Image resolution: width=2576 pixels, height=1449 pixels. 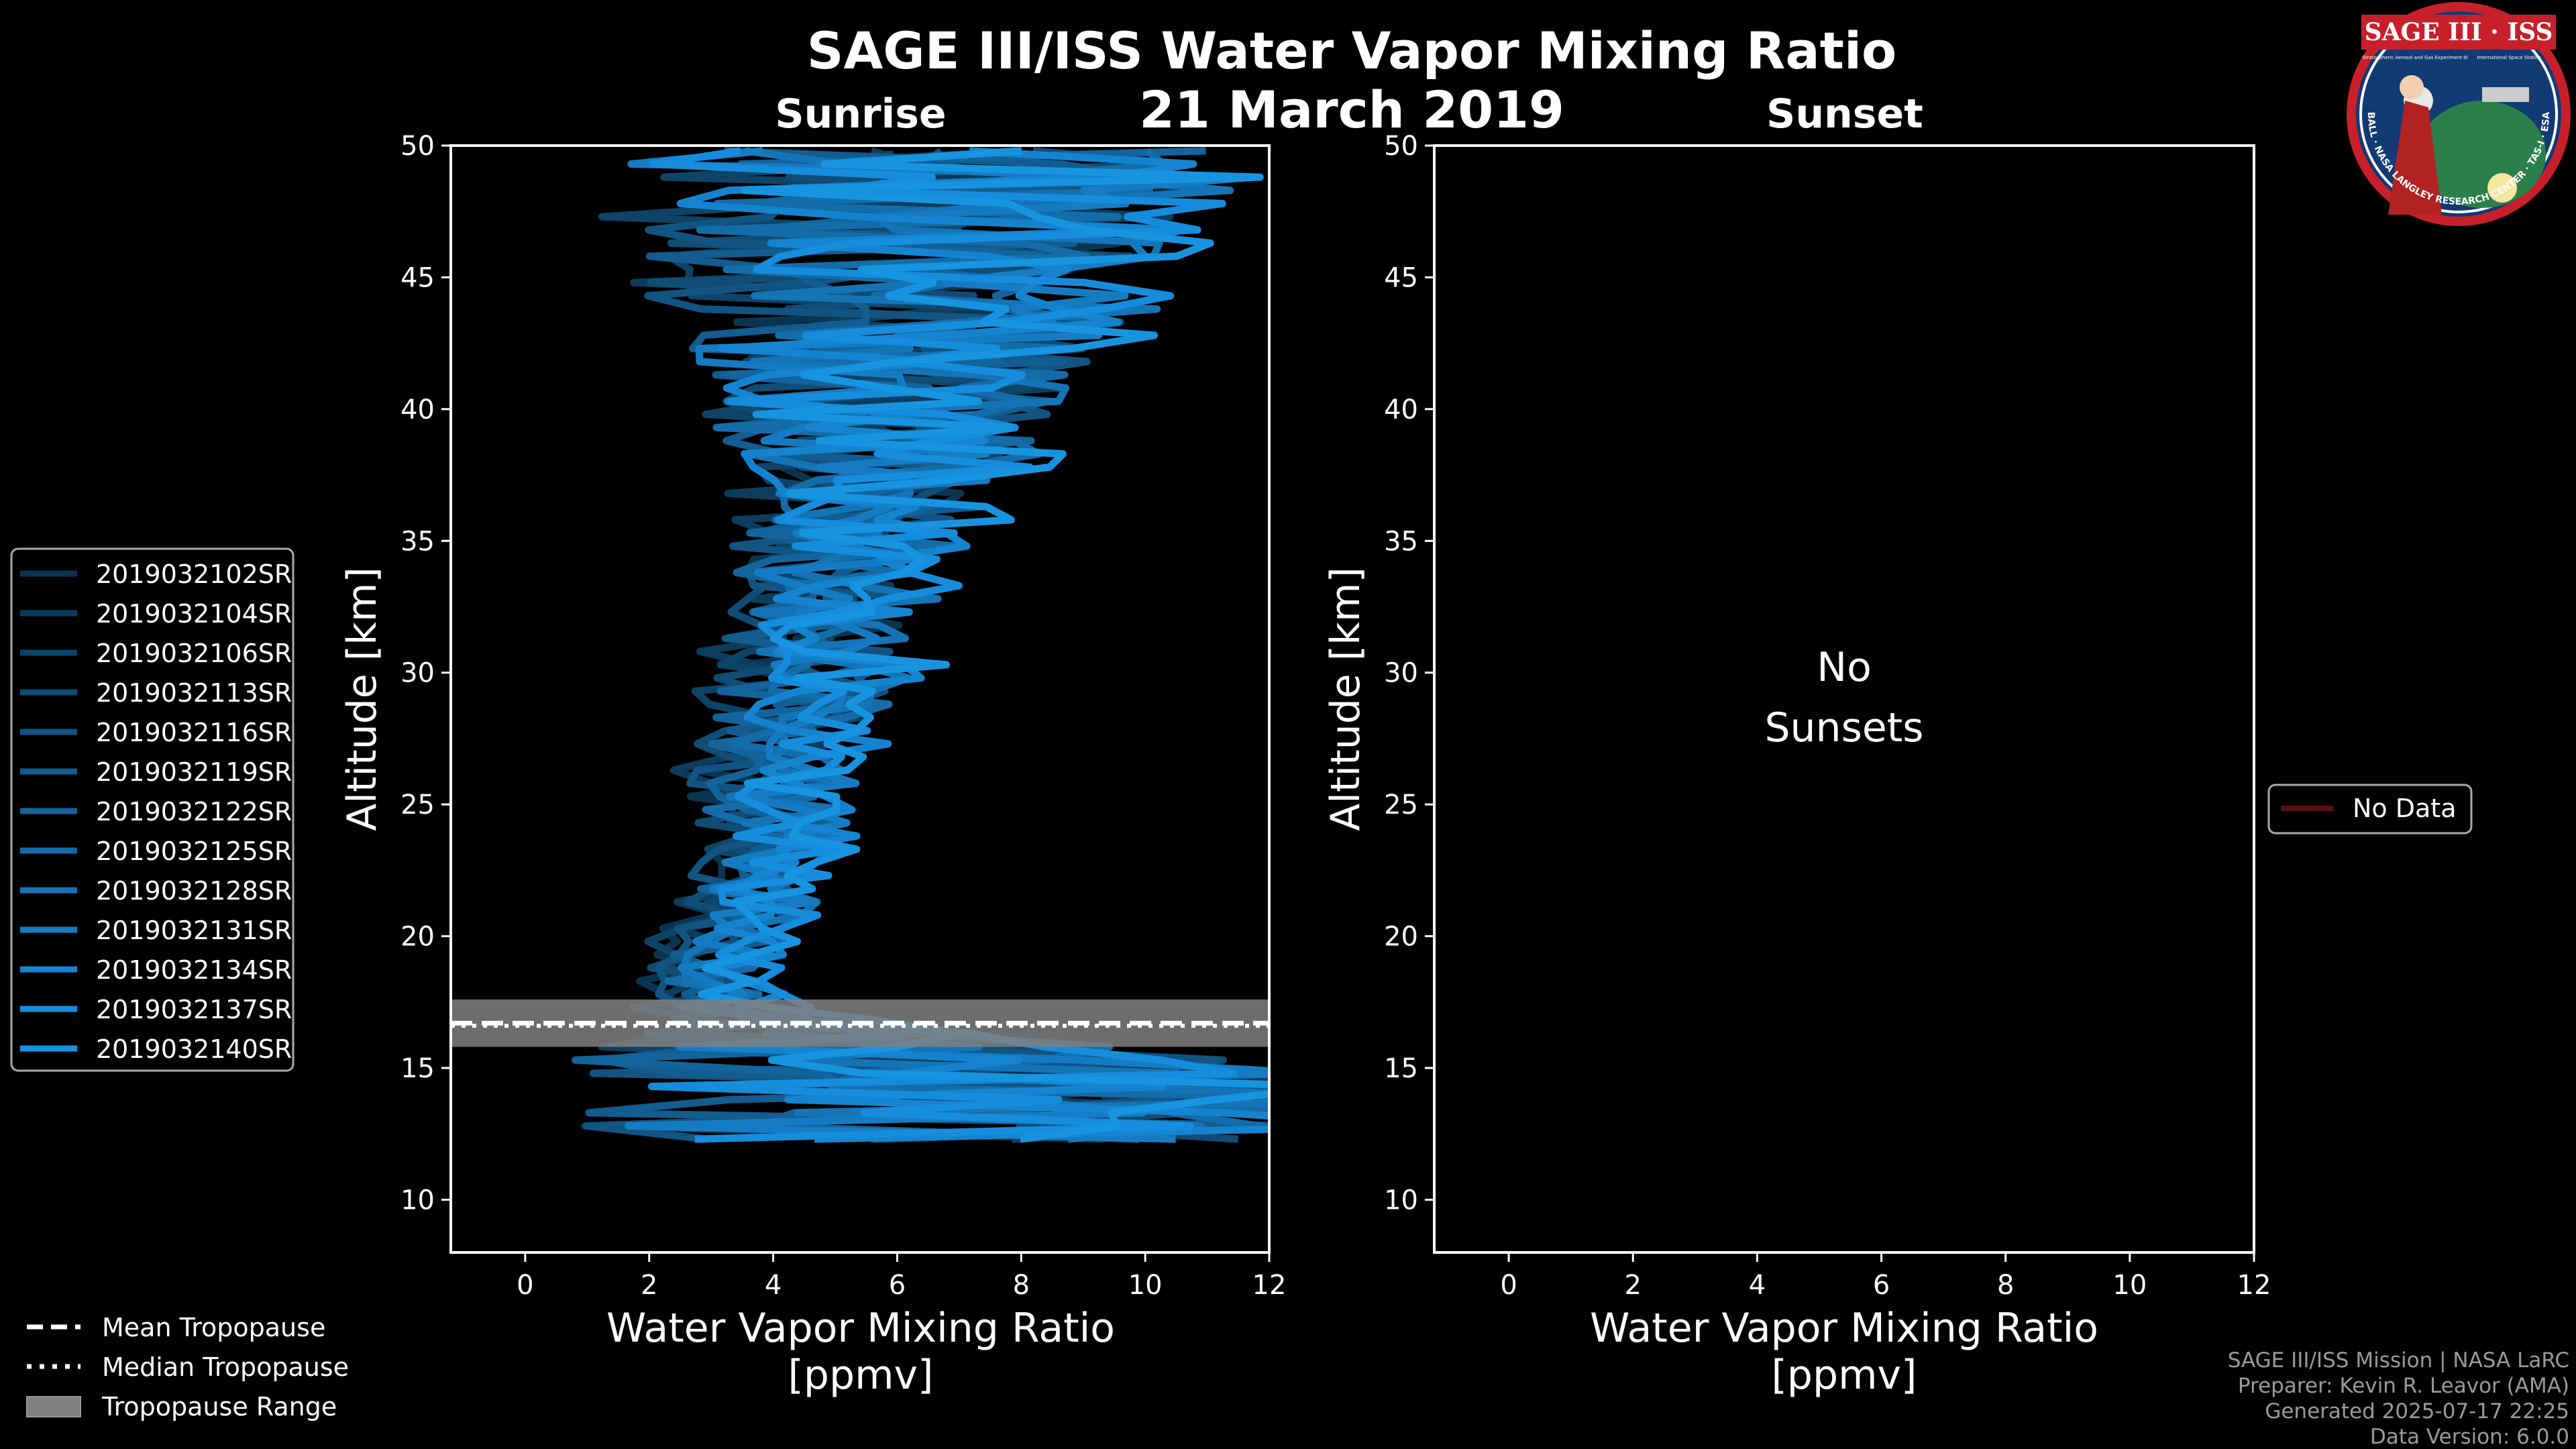 I want to click on y-tick-label-sunset: 30, so click(x=1401, y=673).